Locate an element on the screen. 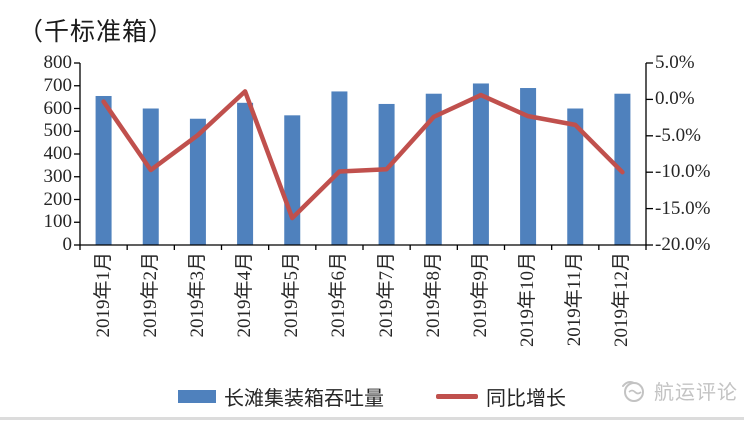 This screenshot has width=744, height=425. chart-unit-title: （千标准箱） is located at coordinates (96, 32).